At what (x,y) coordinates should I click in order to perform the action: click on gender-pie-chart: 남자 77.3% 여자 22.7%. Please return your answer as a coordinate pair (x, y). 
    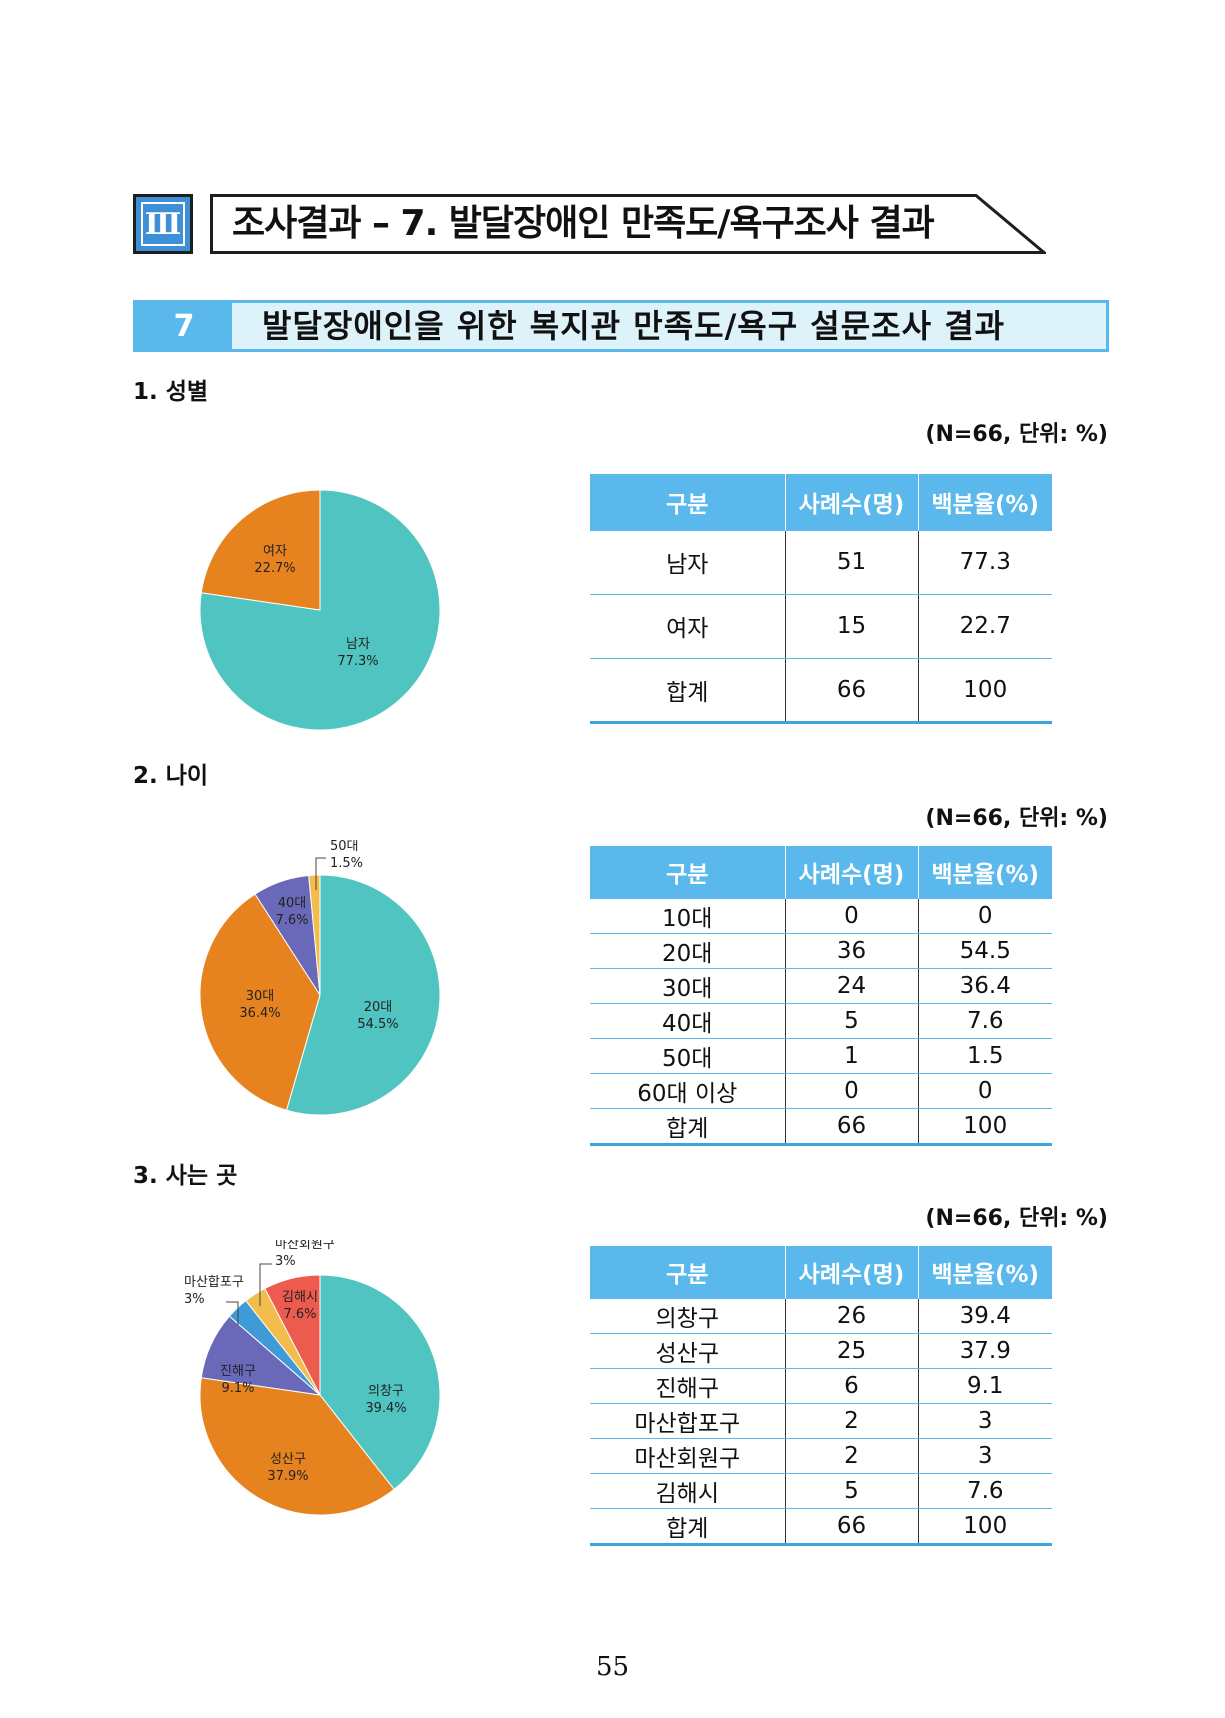
    Looking at the image, I should click on (320, 610).